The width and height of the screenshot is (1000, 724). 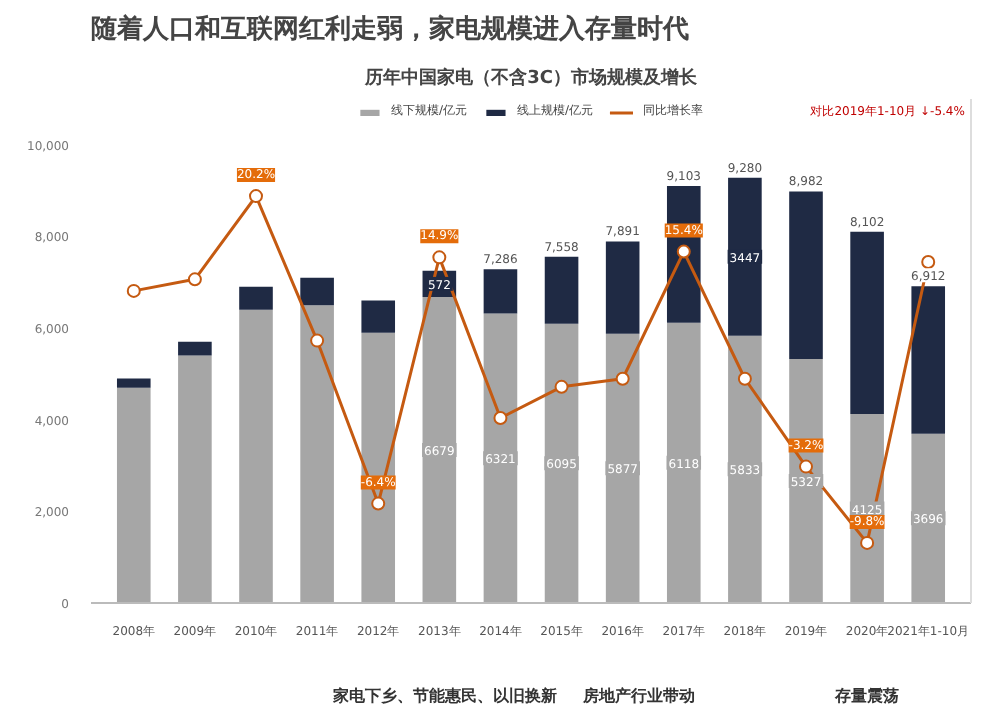 I want to click on chart-subtitle: 历年中国家电（不含3C）市场规模及增长, so click(x=531, y=78).